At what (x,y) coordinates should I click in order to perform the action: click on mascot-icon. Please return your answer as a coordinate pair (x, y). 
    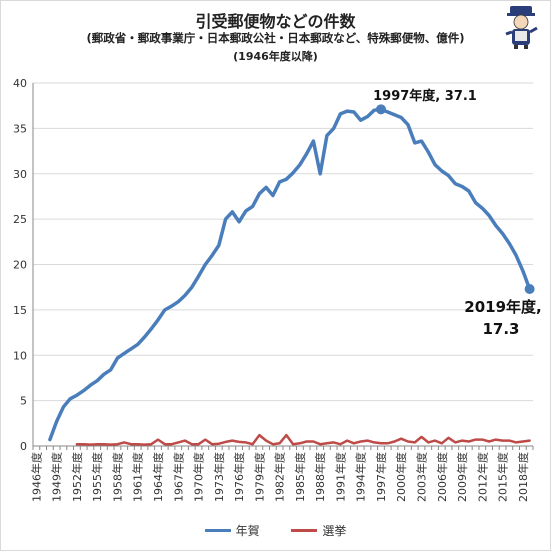
    Looking at the image, I should click on (521, 27).